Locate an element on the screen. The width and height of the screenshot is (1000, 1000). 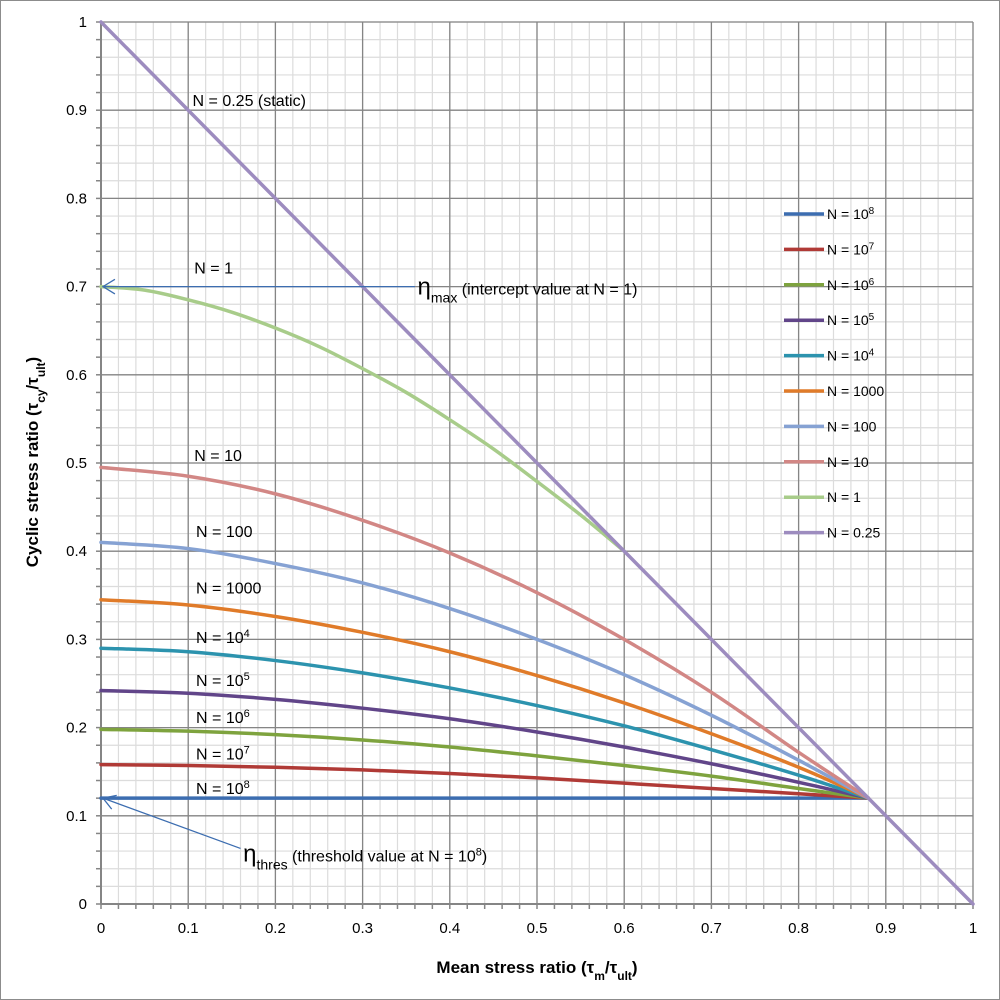
y-tick-label: 0.9 is located at coordinates (76, 110).